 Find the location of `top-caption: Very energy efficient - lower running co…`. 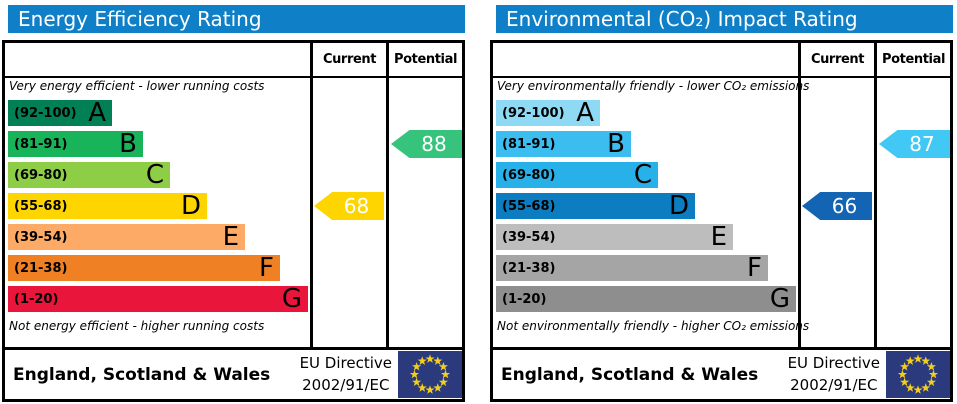

top-caption: Very energy efficient - lower running co… is located at coordinates (137, 86).